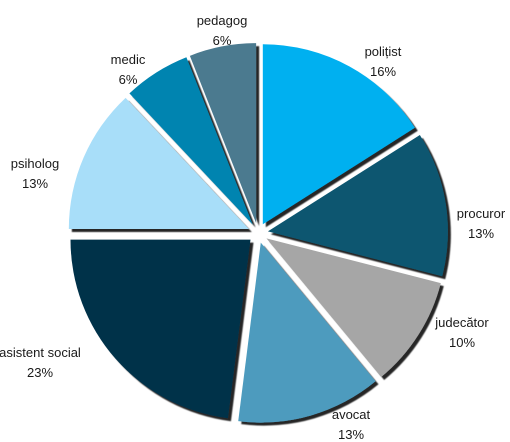 The width and height of the screenshot is (510, 442). Describe the element at coordinates (351, 424) in the screenshot. I see `slice-label-4: avocat 13%` at that location.